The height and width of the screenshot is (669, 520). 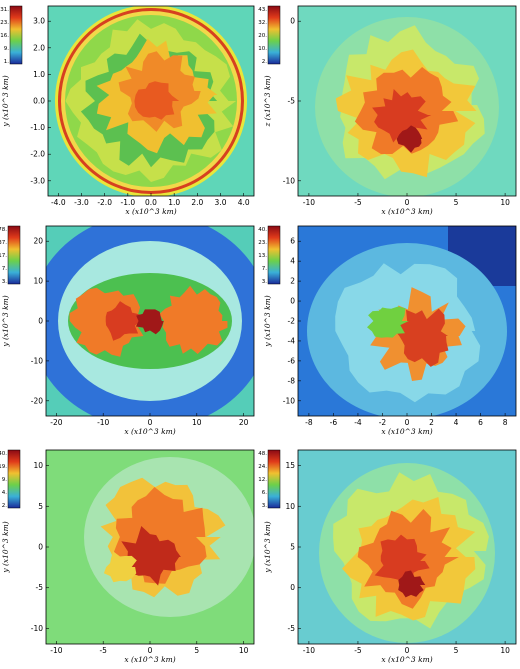 I want to click on colorbar-label: 12., so click(x=262, y=480).